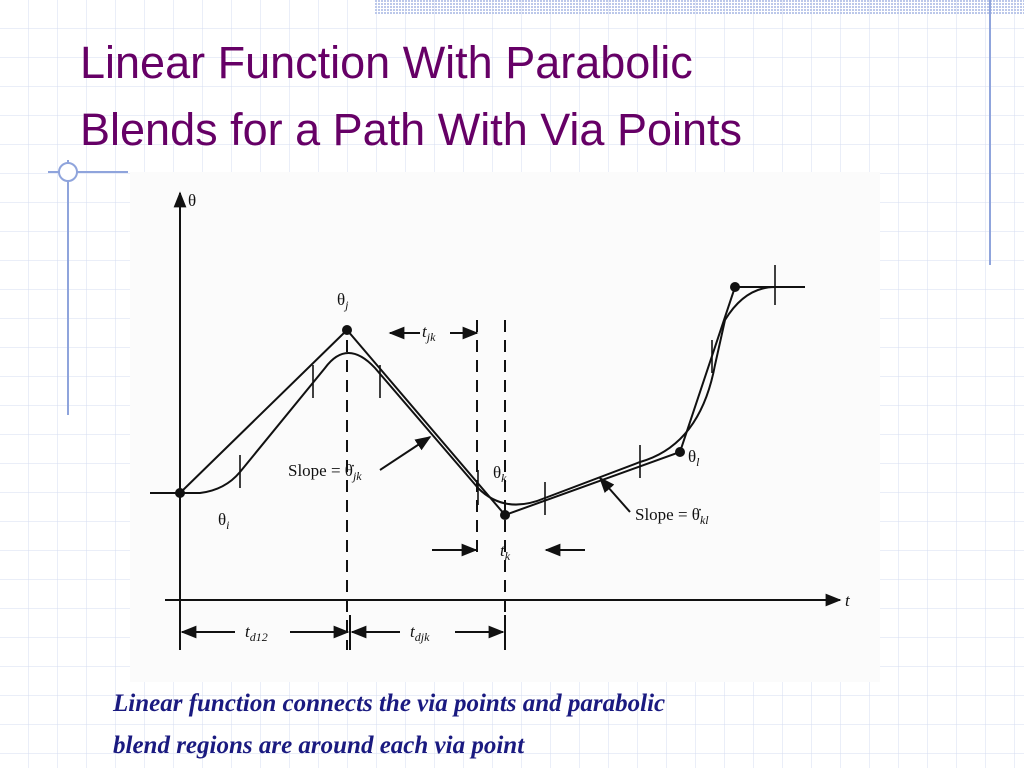 The image size is (1024, 768). What do you see at coordinates (346, 305) in the screenshot?
I see `label-part: j` at bounding box center [346, 305].